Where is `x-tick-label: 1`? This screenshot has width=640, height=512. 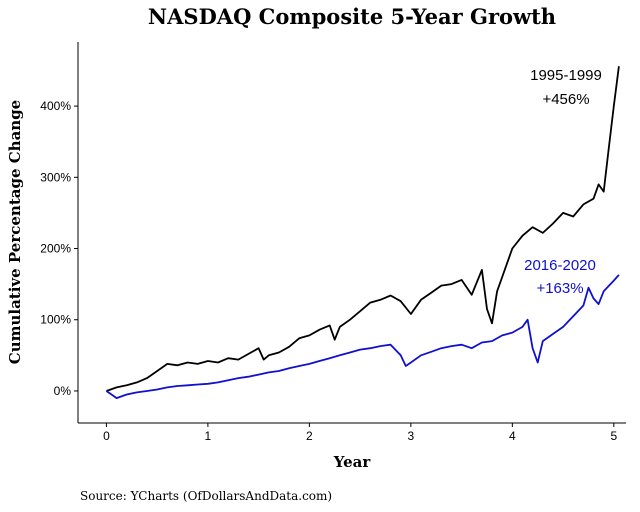 x-tick-label: 1 is located at coordinates (208, 436).